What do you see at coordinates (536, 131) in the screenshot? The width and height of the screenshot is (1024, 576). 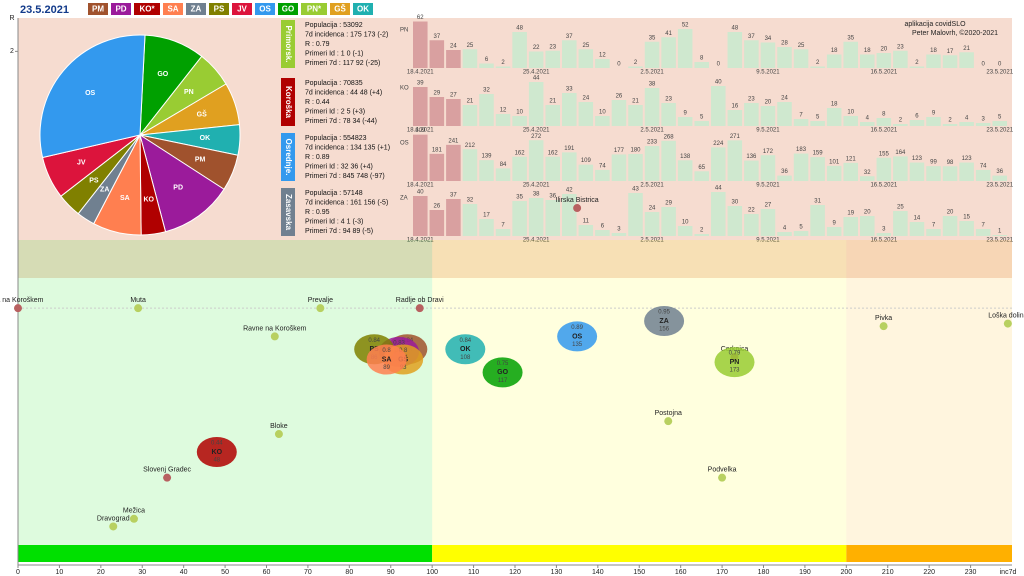 I see `date-label: 25.4.2021` at bounding box center [536, 131].